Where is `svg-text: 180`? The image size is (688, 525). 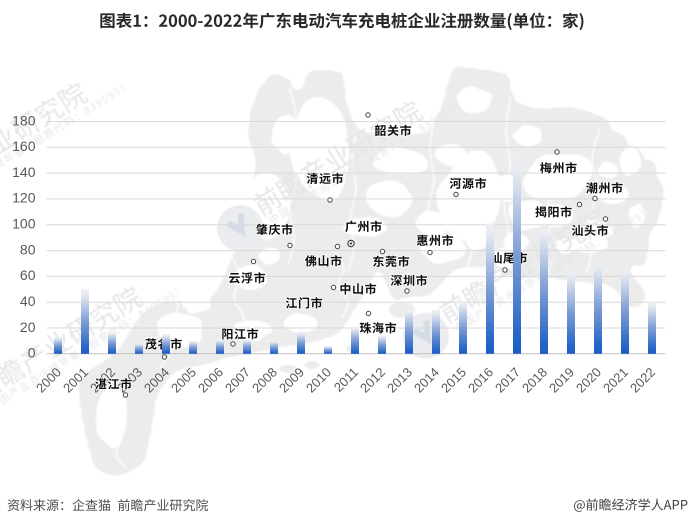 svg-text: 180 is located at coordinates (24, 120).